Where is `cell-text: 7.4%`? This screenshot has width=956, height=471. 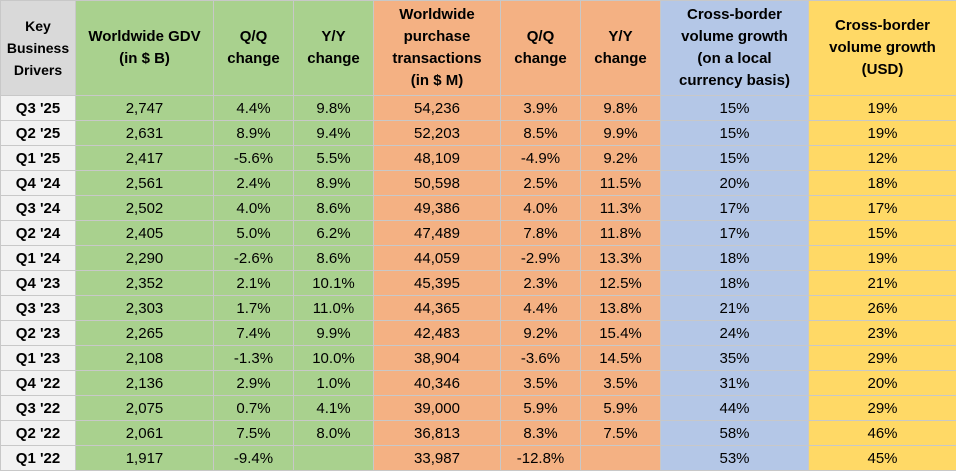 cell-text: 7.4% is located at coordinates (253, 333).